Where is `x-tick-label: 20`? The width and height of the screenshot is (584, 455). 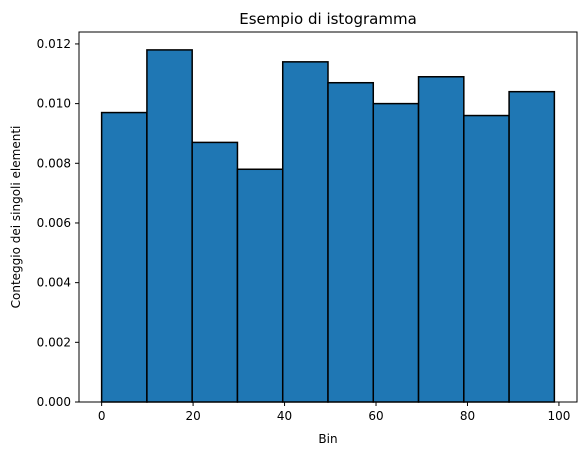 x-tick-label: 20 is located at coordinates (192, 416).